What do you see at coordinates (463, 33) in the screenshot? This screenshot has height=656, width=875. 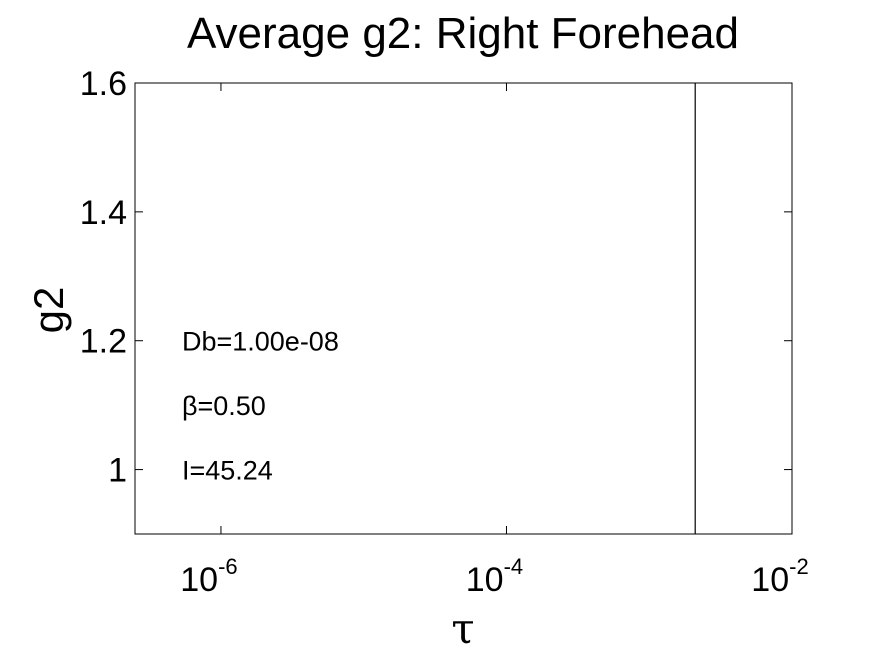 I see `chart-title: Average g2: Right Forehead` at bounding box center [463, 33].